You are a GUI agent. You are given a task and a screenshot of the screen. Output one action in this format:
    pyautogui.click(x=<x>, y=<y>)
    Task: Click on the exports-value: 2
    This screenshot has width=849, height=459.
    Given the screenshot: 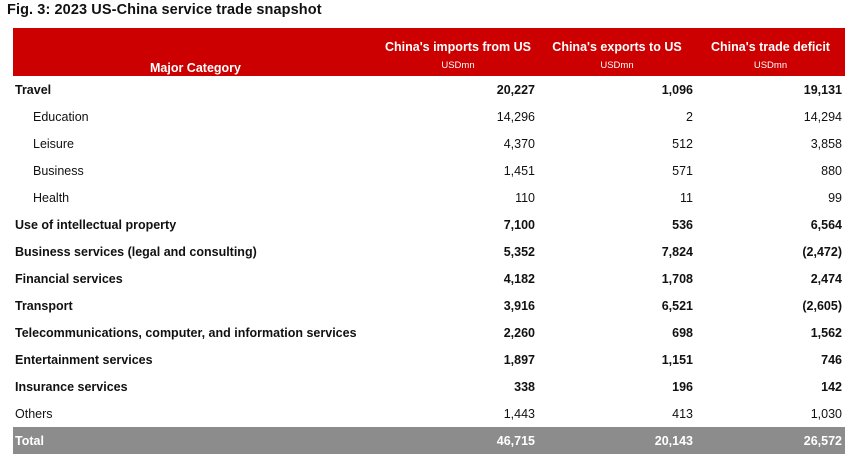 What is the action you would take?
    pyautogui.click(x=689, y=116)
    